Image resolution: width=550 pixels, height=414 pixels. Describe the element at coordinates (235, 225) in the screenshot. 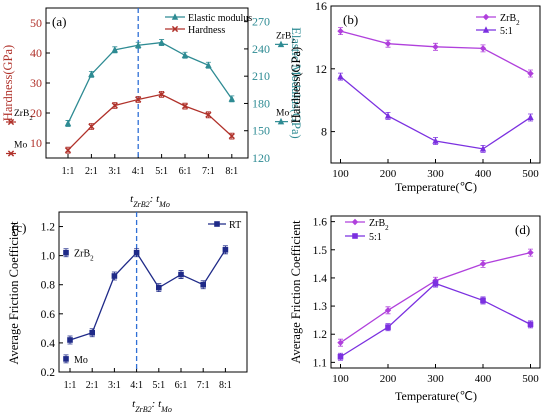

I see `legend-label: RT` at that location.